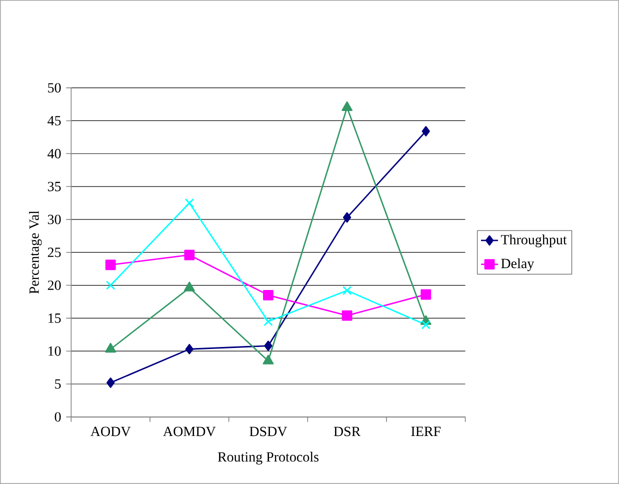 Image resolution: width=619 pixels, height=484 pixels. I want to click on y-tick-label: 40, so click(54, 153).